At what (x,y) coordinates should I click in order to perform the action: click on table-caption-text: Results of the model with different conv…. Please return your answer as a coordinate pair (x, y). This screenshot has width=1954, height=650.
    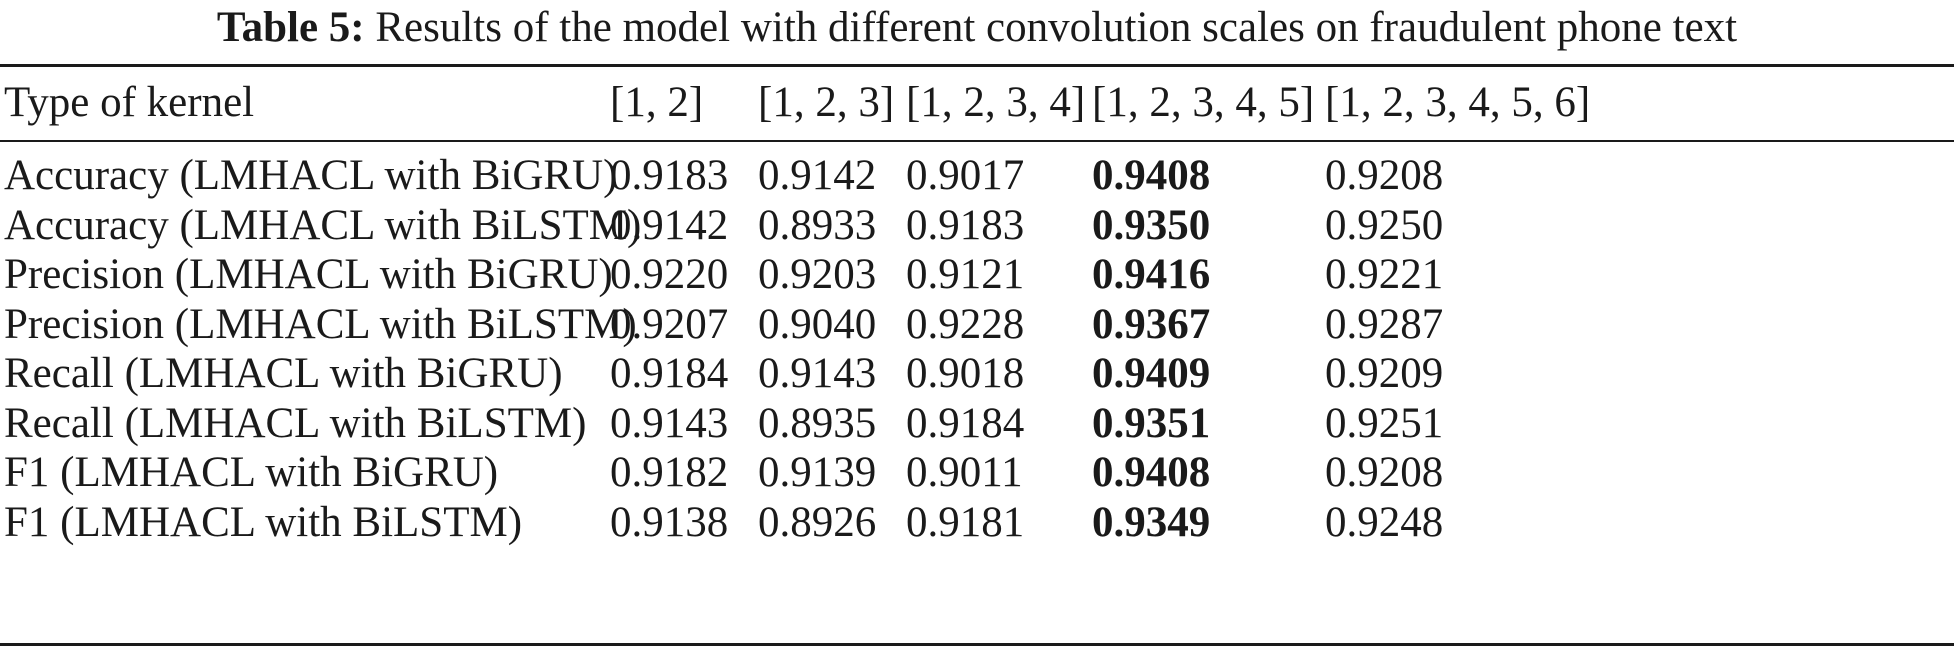
    Looking at the image, I should click on (1056, 27).